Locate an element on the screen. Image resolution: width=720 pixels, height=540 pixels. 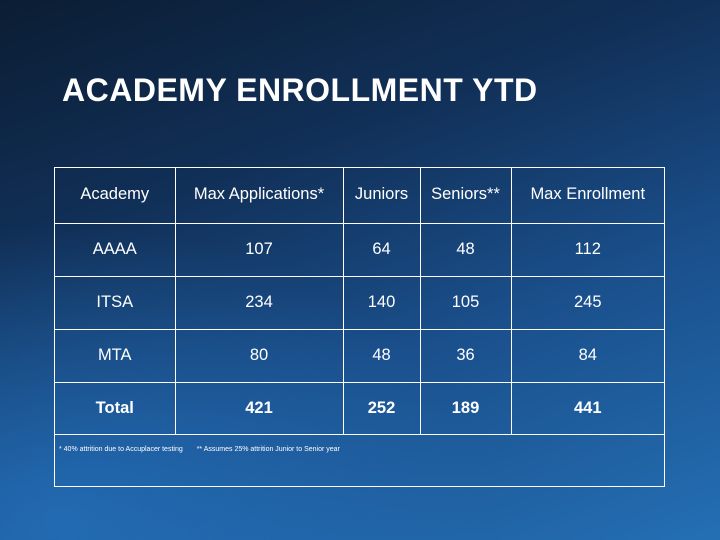
cell-seniors: 105 is located at coordinates (465, 302).